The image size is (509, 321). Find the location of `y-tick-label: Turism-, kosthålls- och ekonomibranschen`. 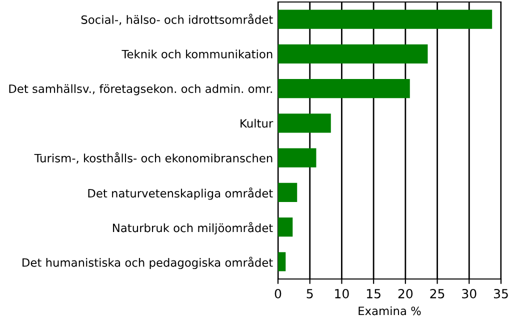

y-tick-label: Turism-, kosthålls- och ekonomibranschen is located at coordinates (153, 158).